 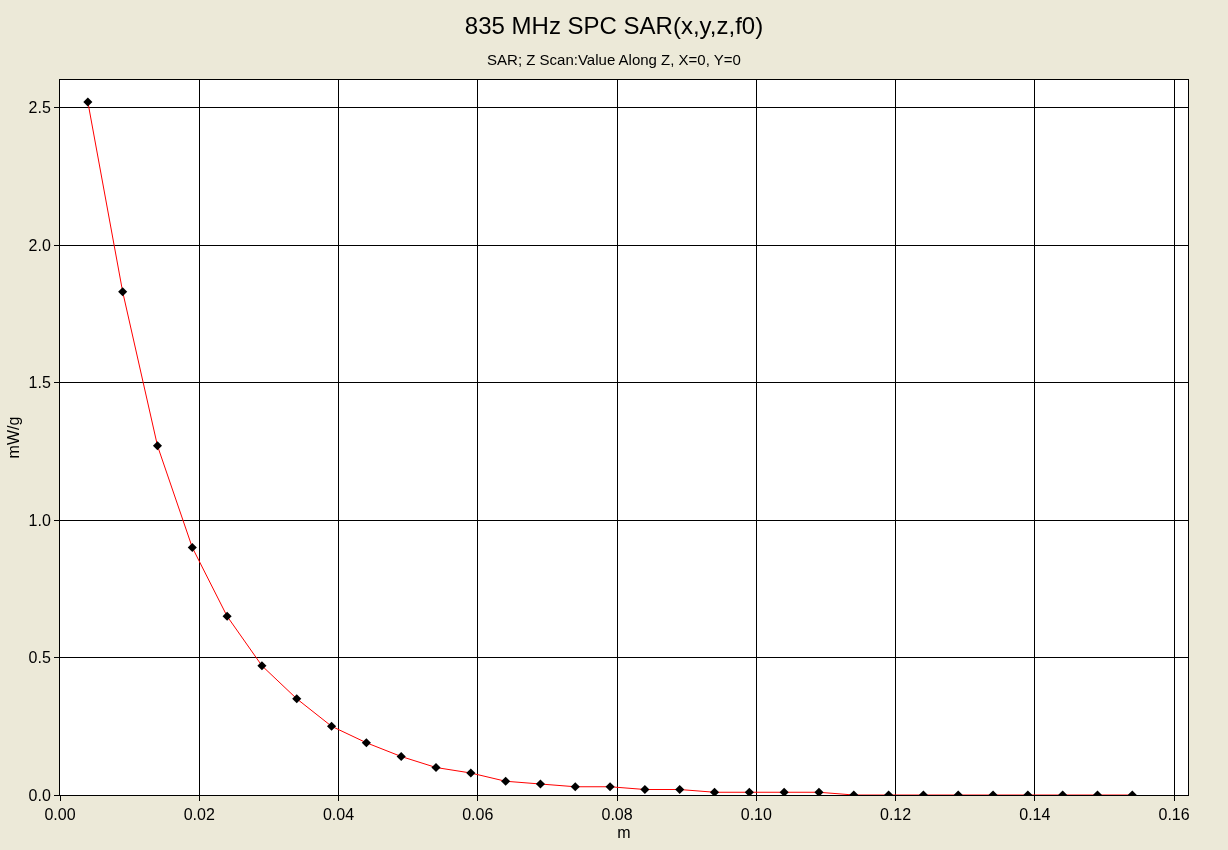 I want to click on y-axis-title: mW/g, so click(x=14, y=437).